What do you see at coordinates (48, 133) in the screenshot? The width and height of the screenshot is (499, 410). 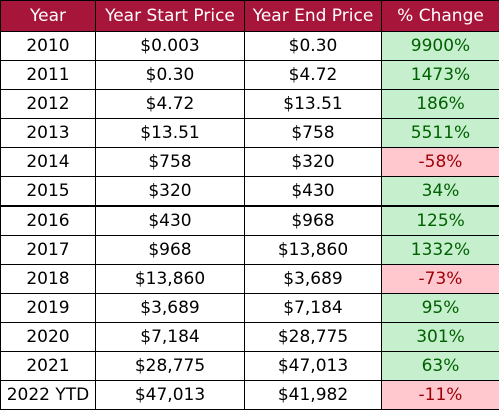 I see `year-cell: 2013` at bounding box center [48, 133].